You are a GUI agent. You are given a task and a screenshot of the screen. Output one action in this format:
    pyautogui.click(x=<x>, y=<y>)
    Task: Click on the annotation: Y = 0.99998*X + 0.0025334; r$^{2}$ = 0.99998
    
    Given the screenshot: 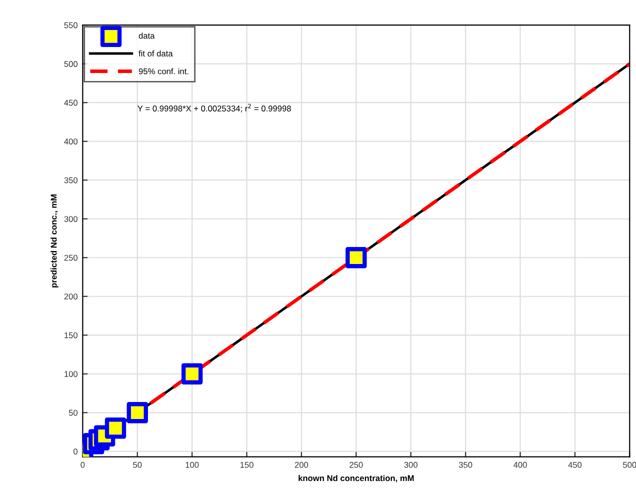 What is the action you would take?
    pyautogui.click(x=214, y=108)
    